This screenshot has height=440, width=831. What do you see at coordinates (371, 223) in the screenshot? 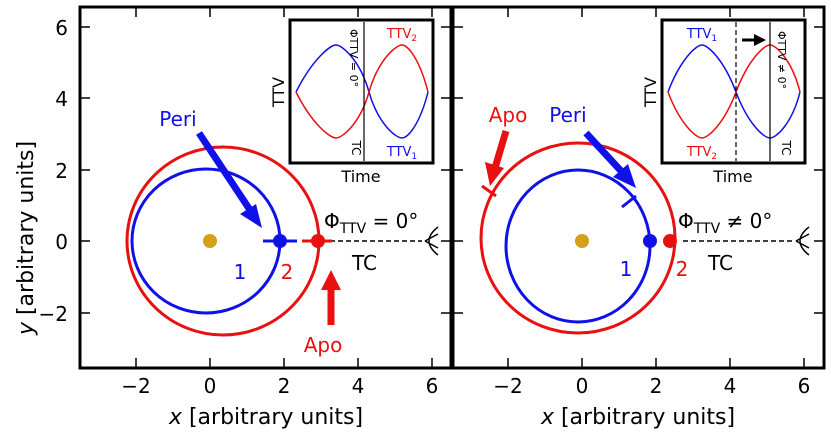
I see `phi-ttv-label: ΦTTV = 0°` at bounding box center [371, 223].